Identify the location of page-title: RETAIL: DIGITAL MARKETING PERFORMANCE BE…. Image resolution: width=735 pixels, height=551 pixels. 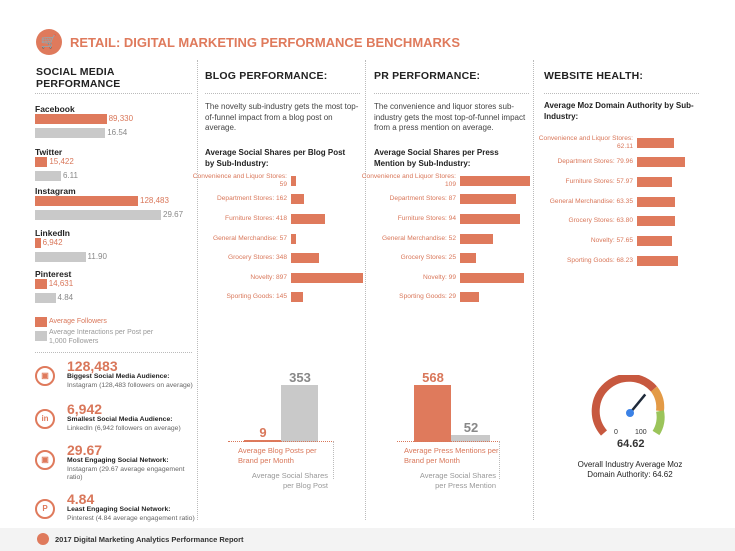
(265, 42).